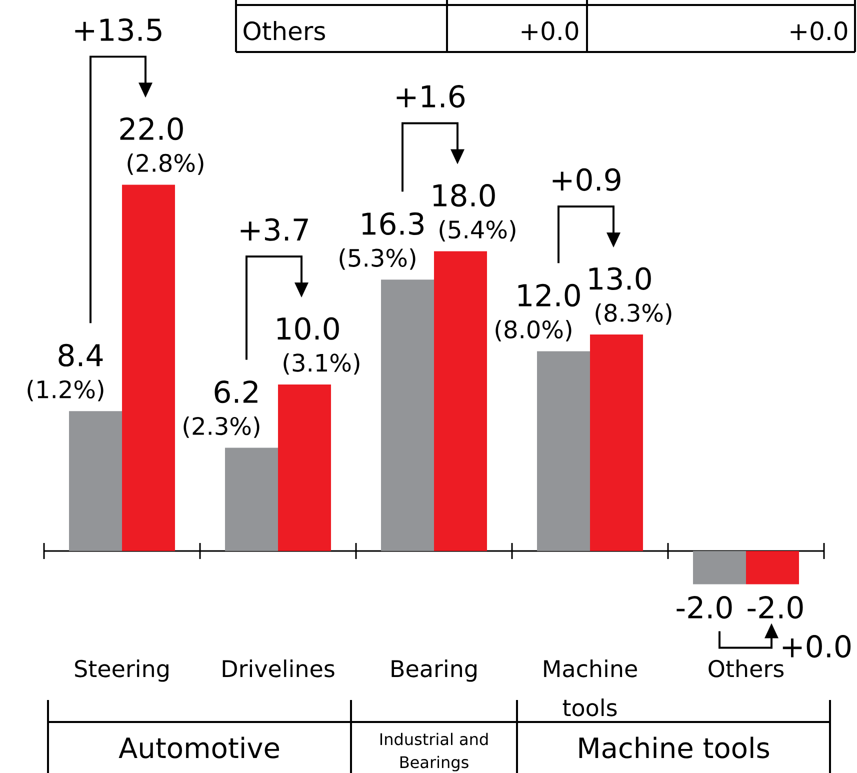  Describe the element at coordinates (236, 392) in the screenshot. I see `data-label: 6.2` at that location.